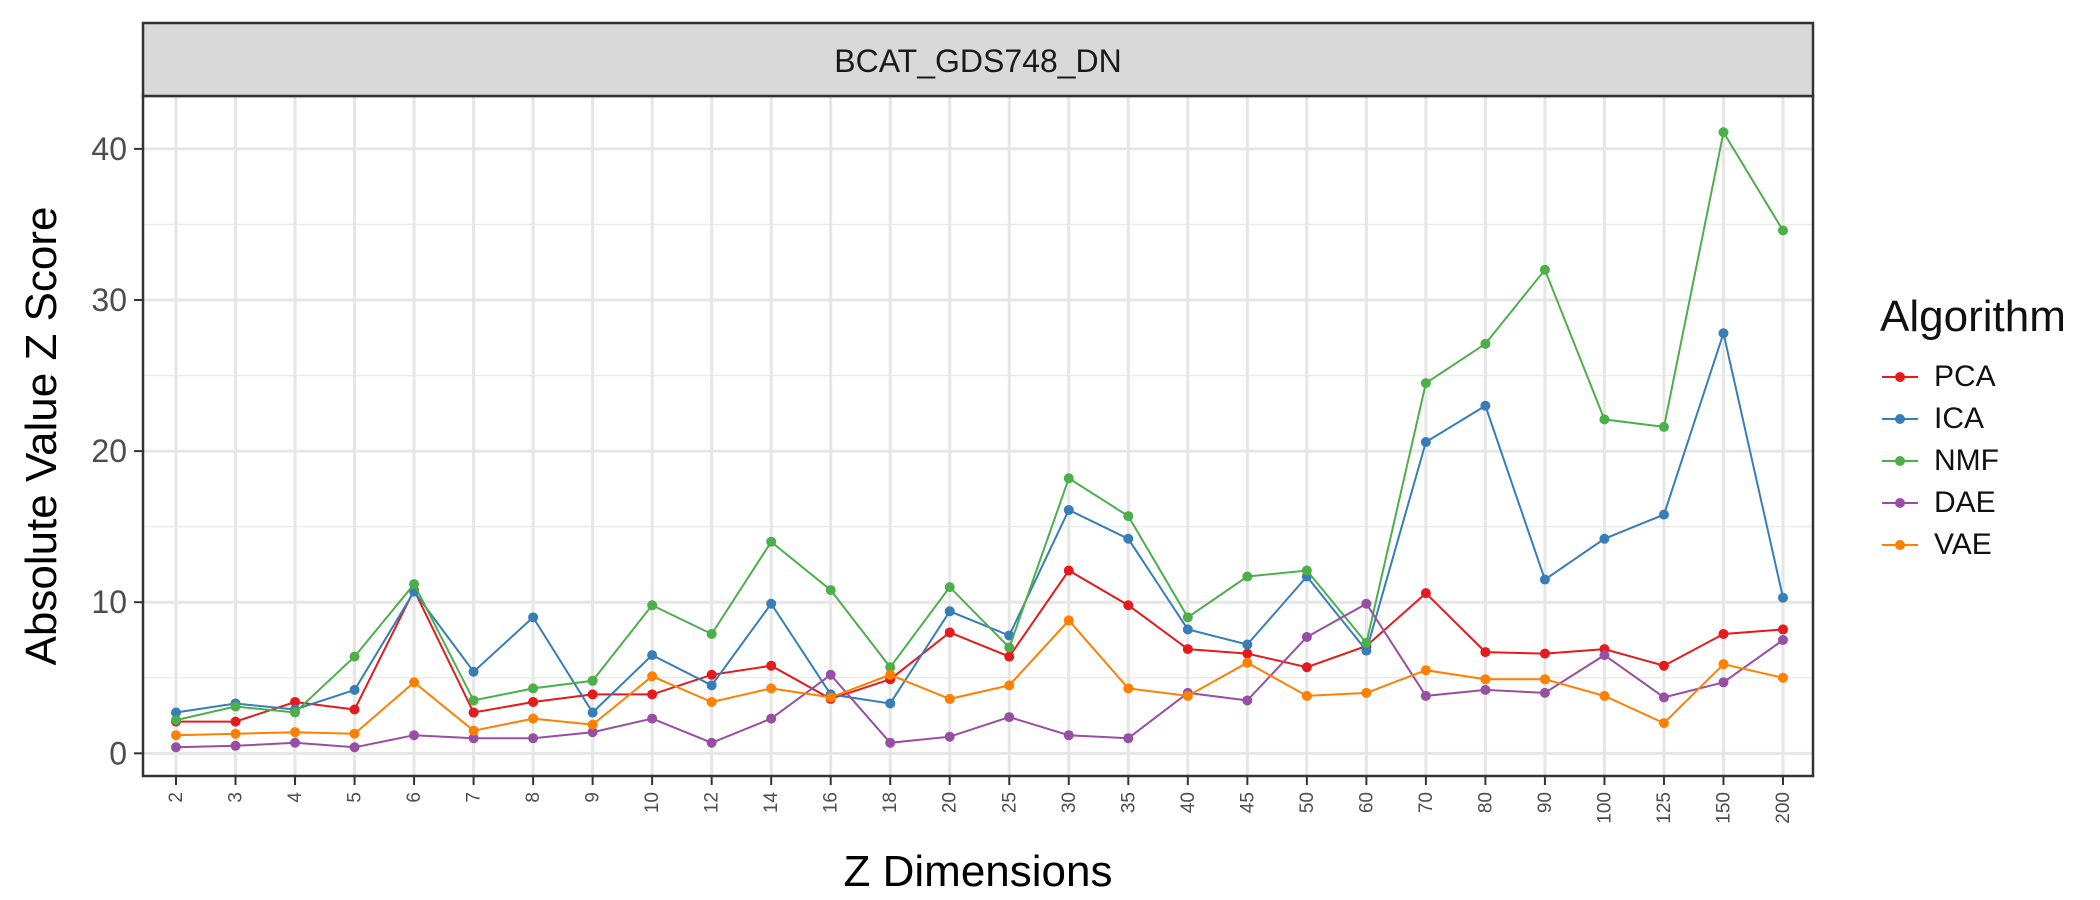 The width and height of the screenshot is (2100, 900). I want to click on x-tick-label: 30, so click(1069, 802).